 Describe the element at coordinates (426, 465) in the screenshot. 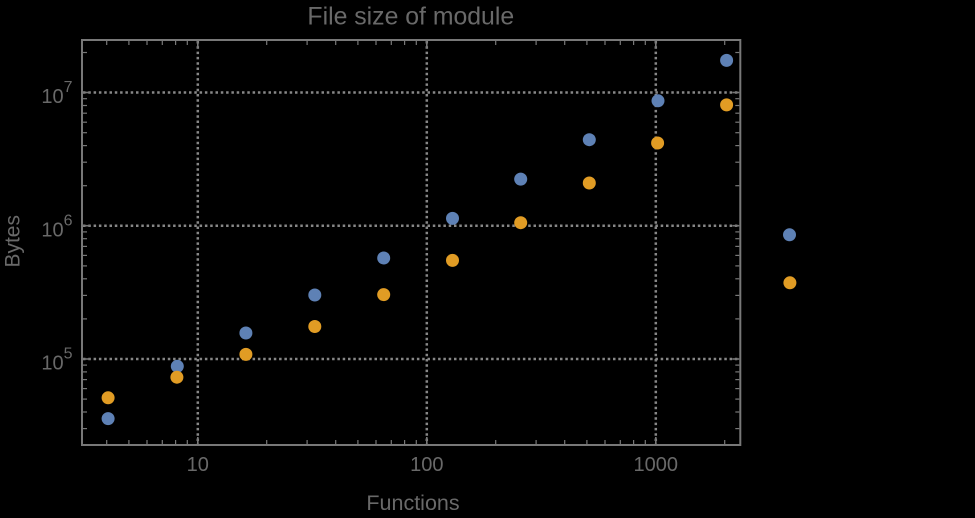

I see `svg-text: 100` at that location.